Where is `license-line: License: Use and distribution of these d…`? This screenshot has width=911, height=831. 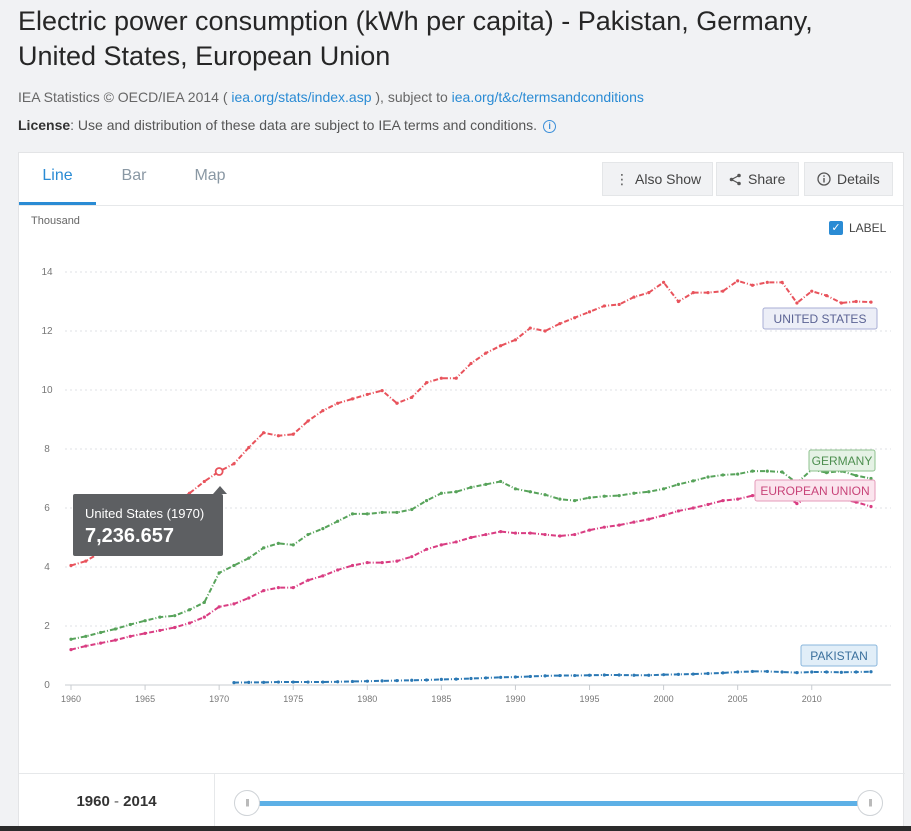 license-line: License: Use and distribution of these d… is located at coordinates (287, 125).